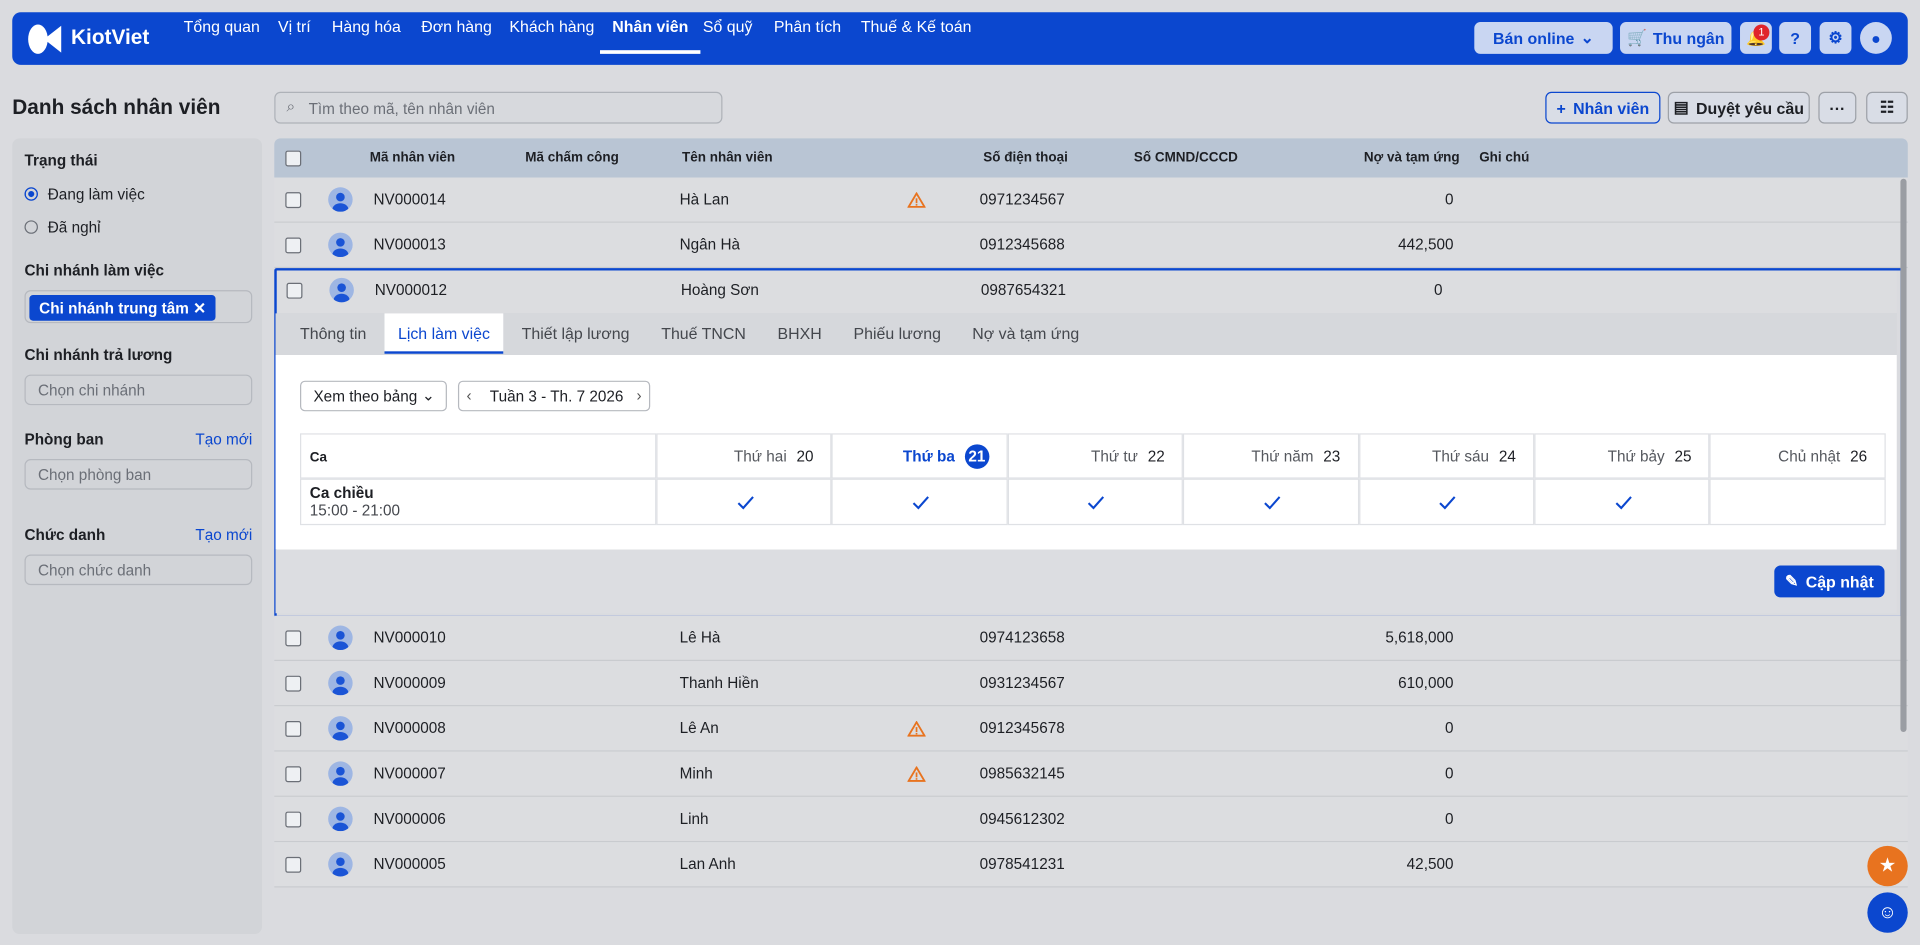  What do you see at coordinates (1887, 912) in the screenshot?
I see `support-button: ☺` at bounding box center [1887, 912].